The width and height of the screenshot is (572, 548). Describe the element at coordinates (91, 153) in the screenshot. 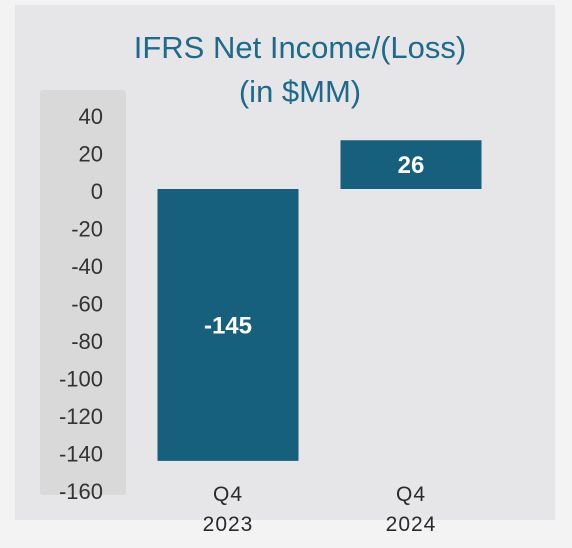

I see `y-tick-label: 20` at that location.